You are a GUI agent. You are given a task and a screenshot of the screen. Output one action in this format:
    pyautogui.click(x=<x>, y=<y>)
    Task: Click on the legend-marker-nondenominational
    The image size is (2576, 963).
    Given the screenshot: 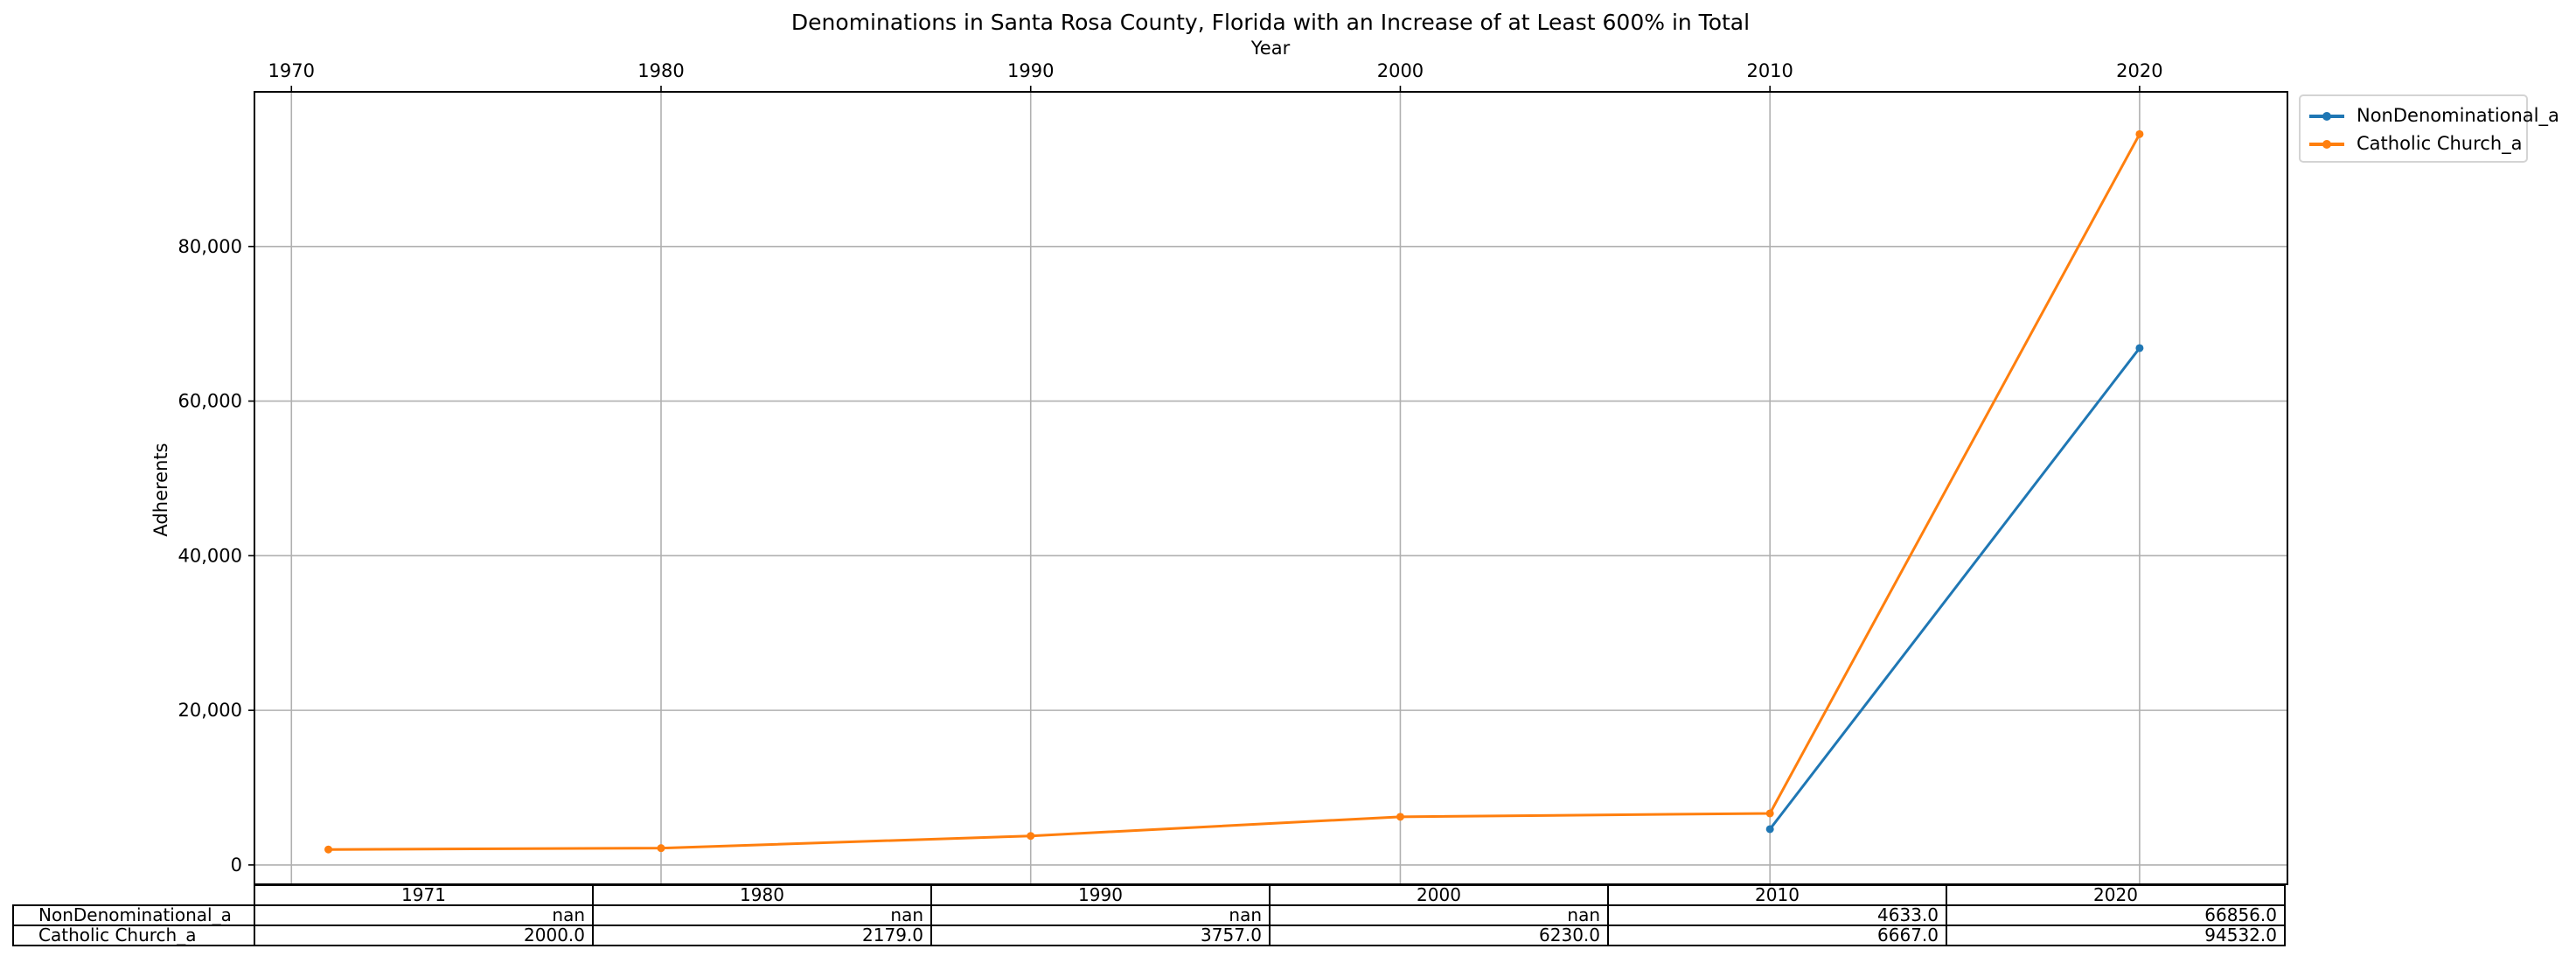 What is the action you would take?
    pyautogui.click(x=2326, y=116)
    